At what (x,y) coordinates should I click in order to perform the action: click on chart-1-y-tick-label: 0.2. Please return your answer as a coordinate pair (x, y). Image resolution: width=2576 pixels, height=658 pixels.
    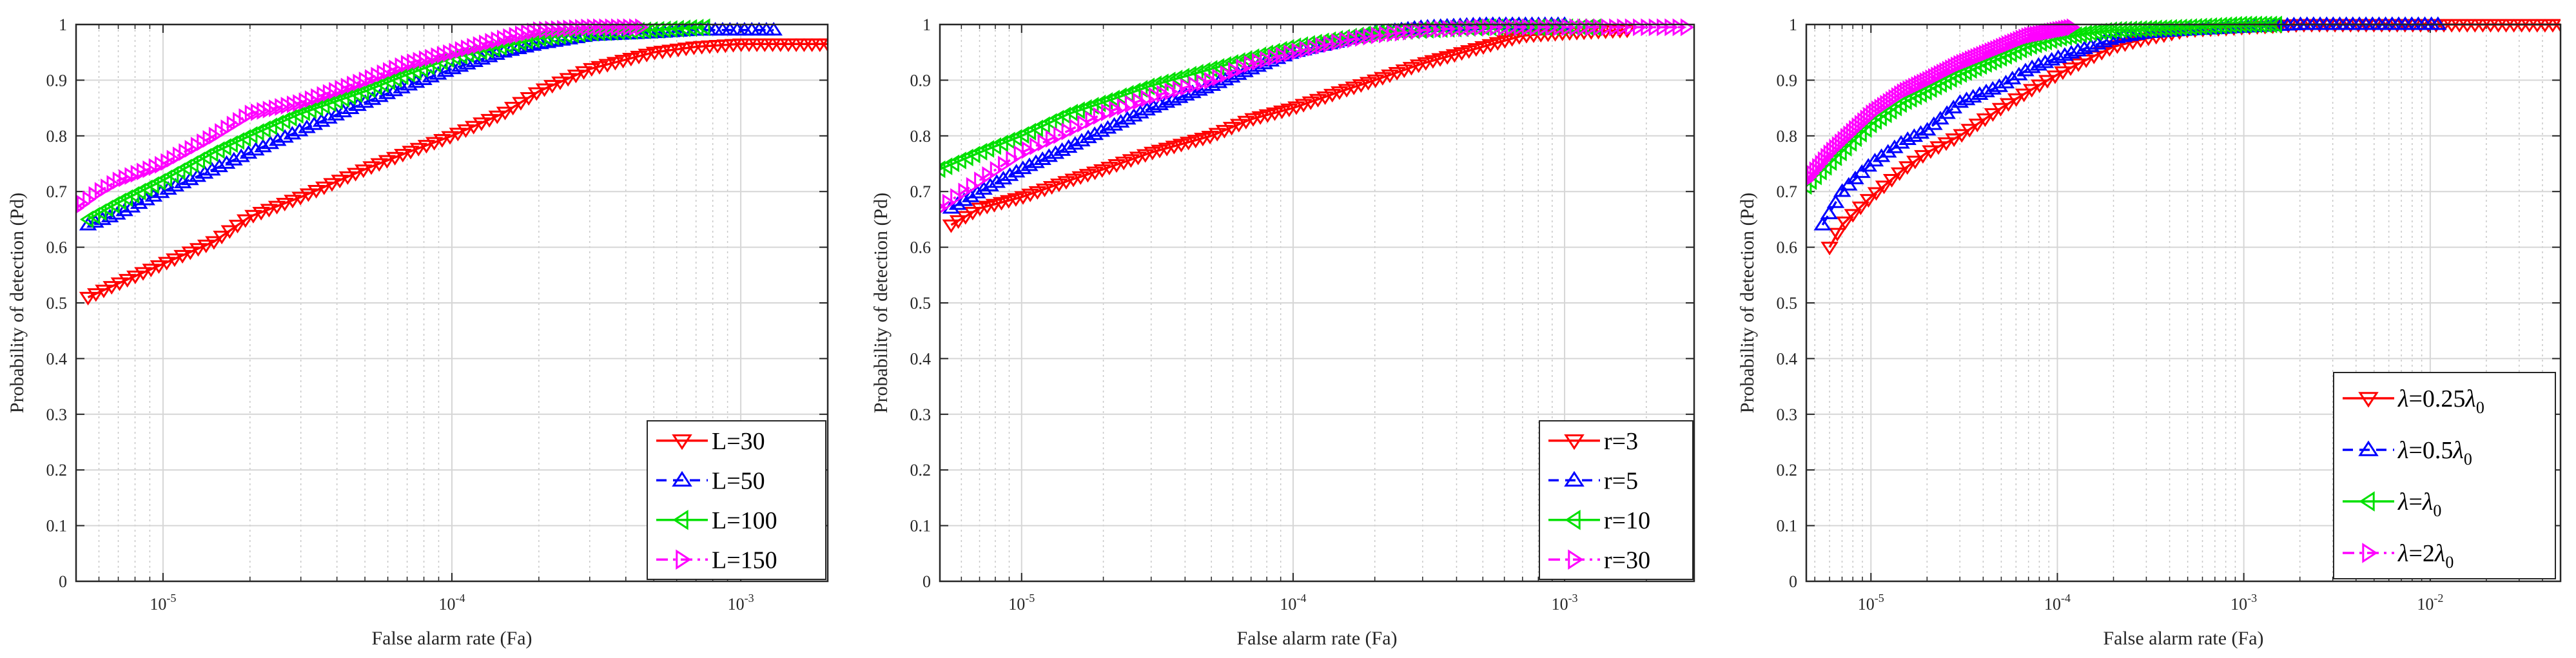
    Looking at the image, I should click on (57, 470).